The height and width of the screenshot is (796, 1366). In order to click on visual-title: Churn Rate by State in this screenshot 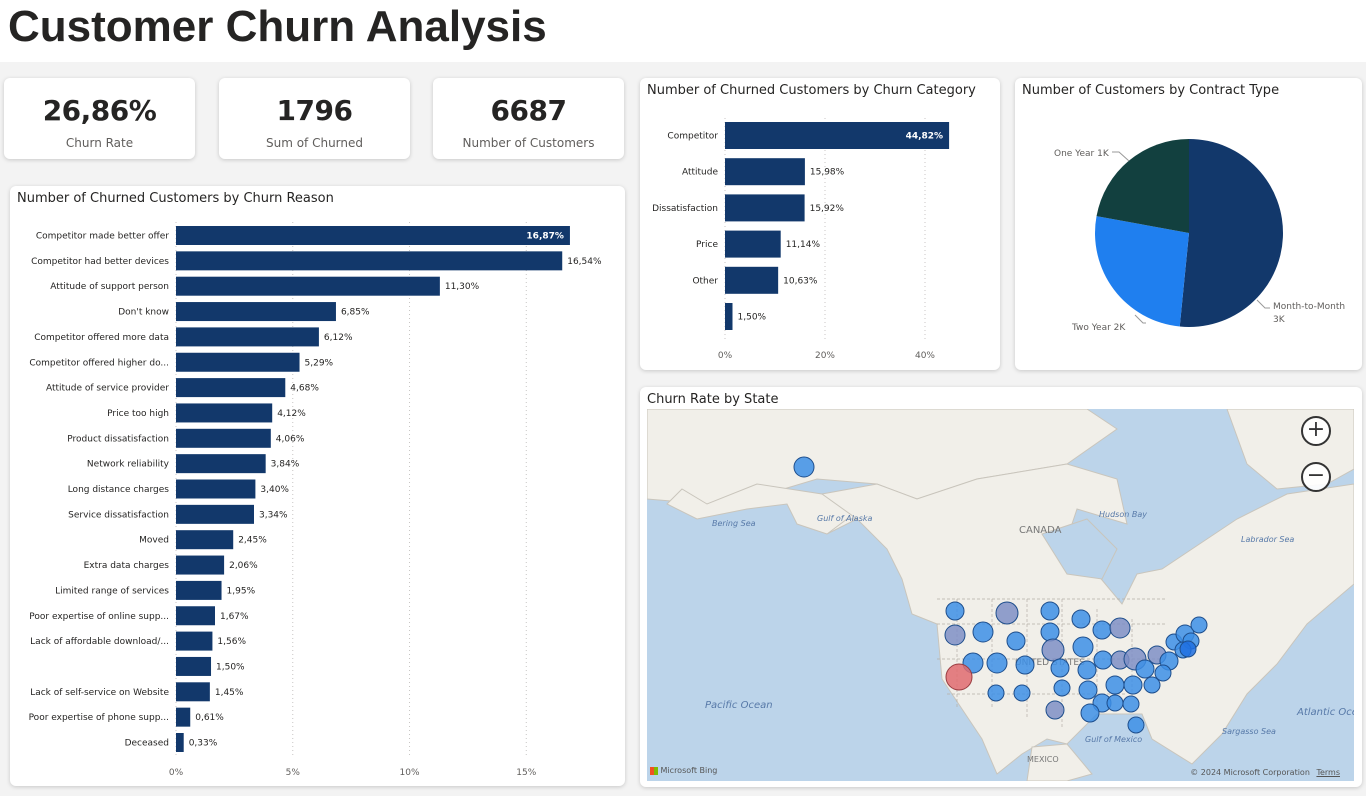, I will do `click(713, 399)`.